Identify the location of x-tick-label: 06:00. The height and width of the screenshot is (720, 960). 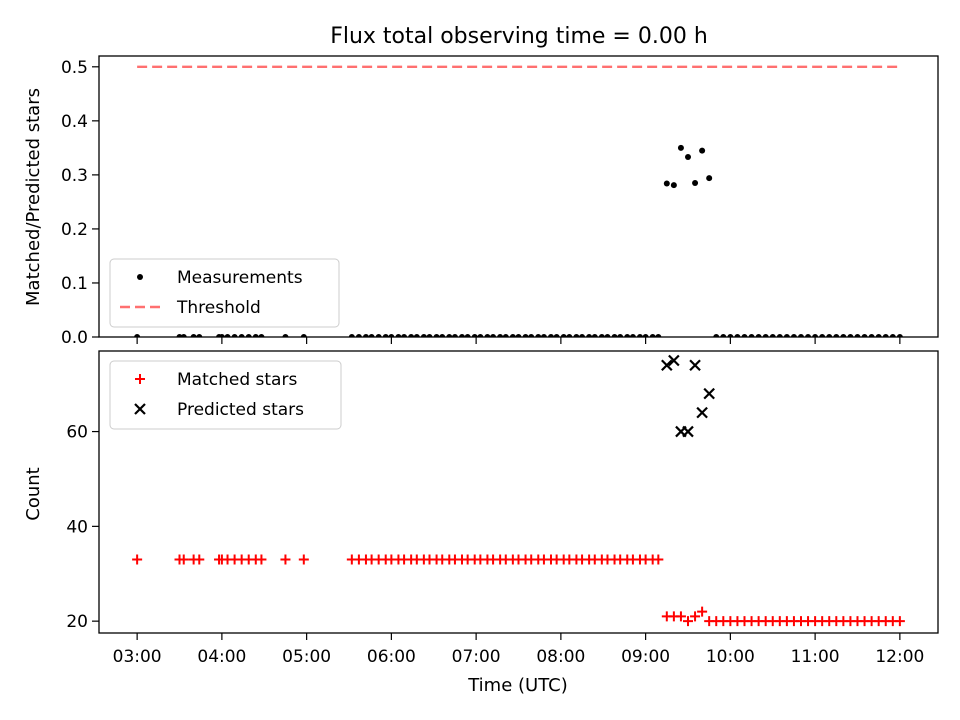
(391, 657).